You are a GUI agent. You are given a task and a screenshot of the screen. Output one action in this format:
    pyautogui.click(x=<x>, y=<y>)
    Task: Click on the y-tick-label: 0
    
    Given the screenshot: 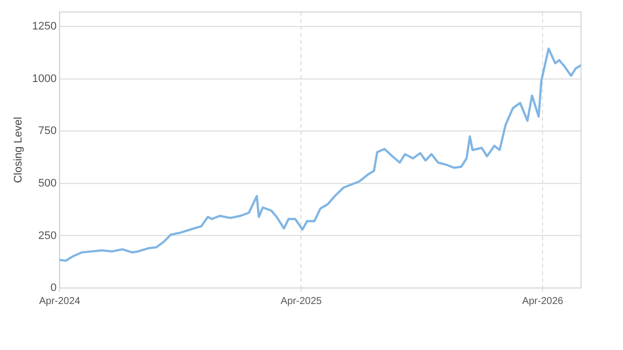 What is the action you would take?
    pyautogui.click(x=53, y=288)
    